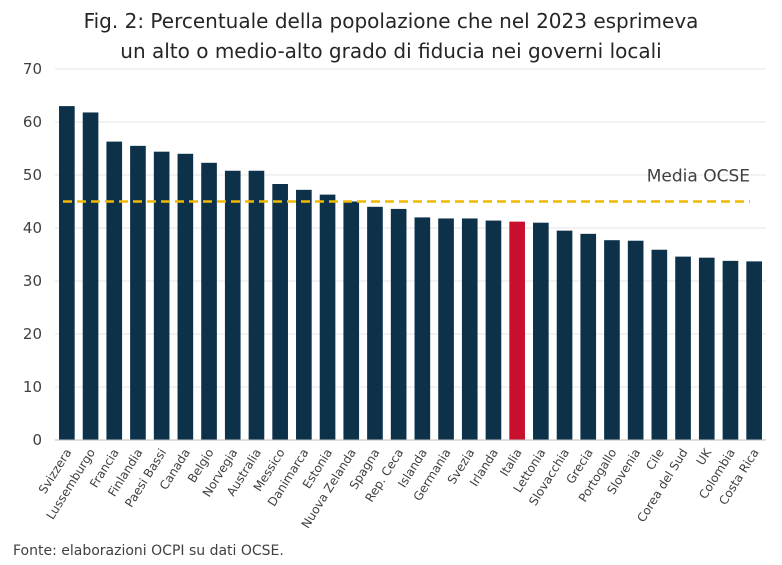  What do you see at coordinates (37, 440) in the screenshot?
I see `y-tick-label: 0` at bounding box center [37, 440].